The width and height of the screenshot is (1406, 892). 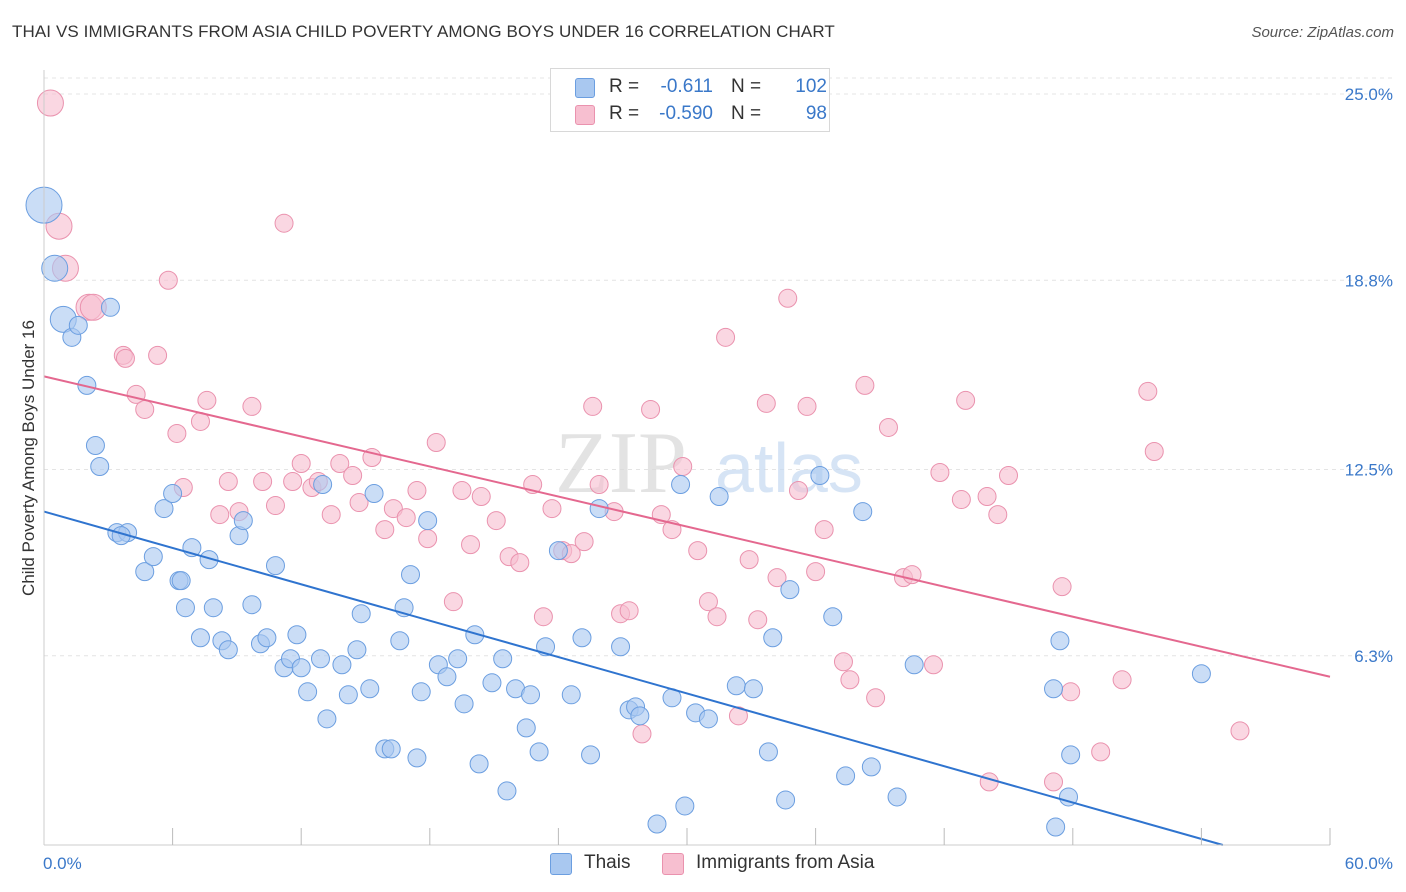 I want to click on legend-r-value-asia: -0.590, so click(x=686, y=113).